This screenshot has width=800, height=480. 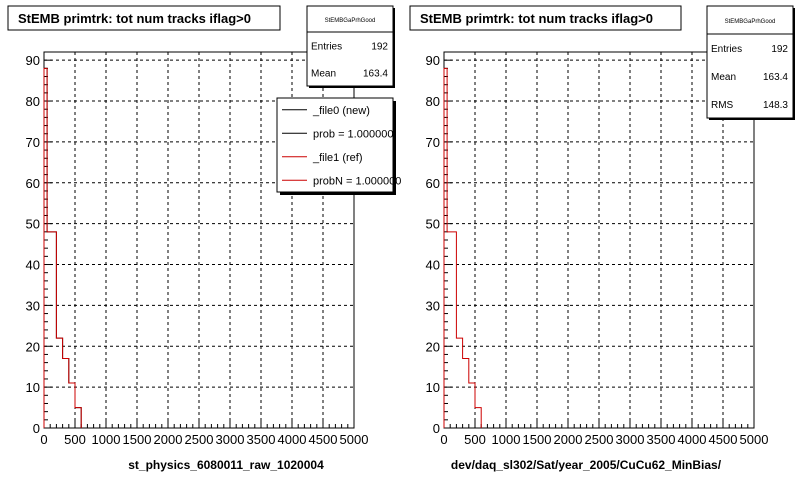 I want to click on legend-label: _file1 (ref), so click(x=337, y=158).